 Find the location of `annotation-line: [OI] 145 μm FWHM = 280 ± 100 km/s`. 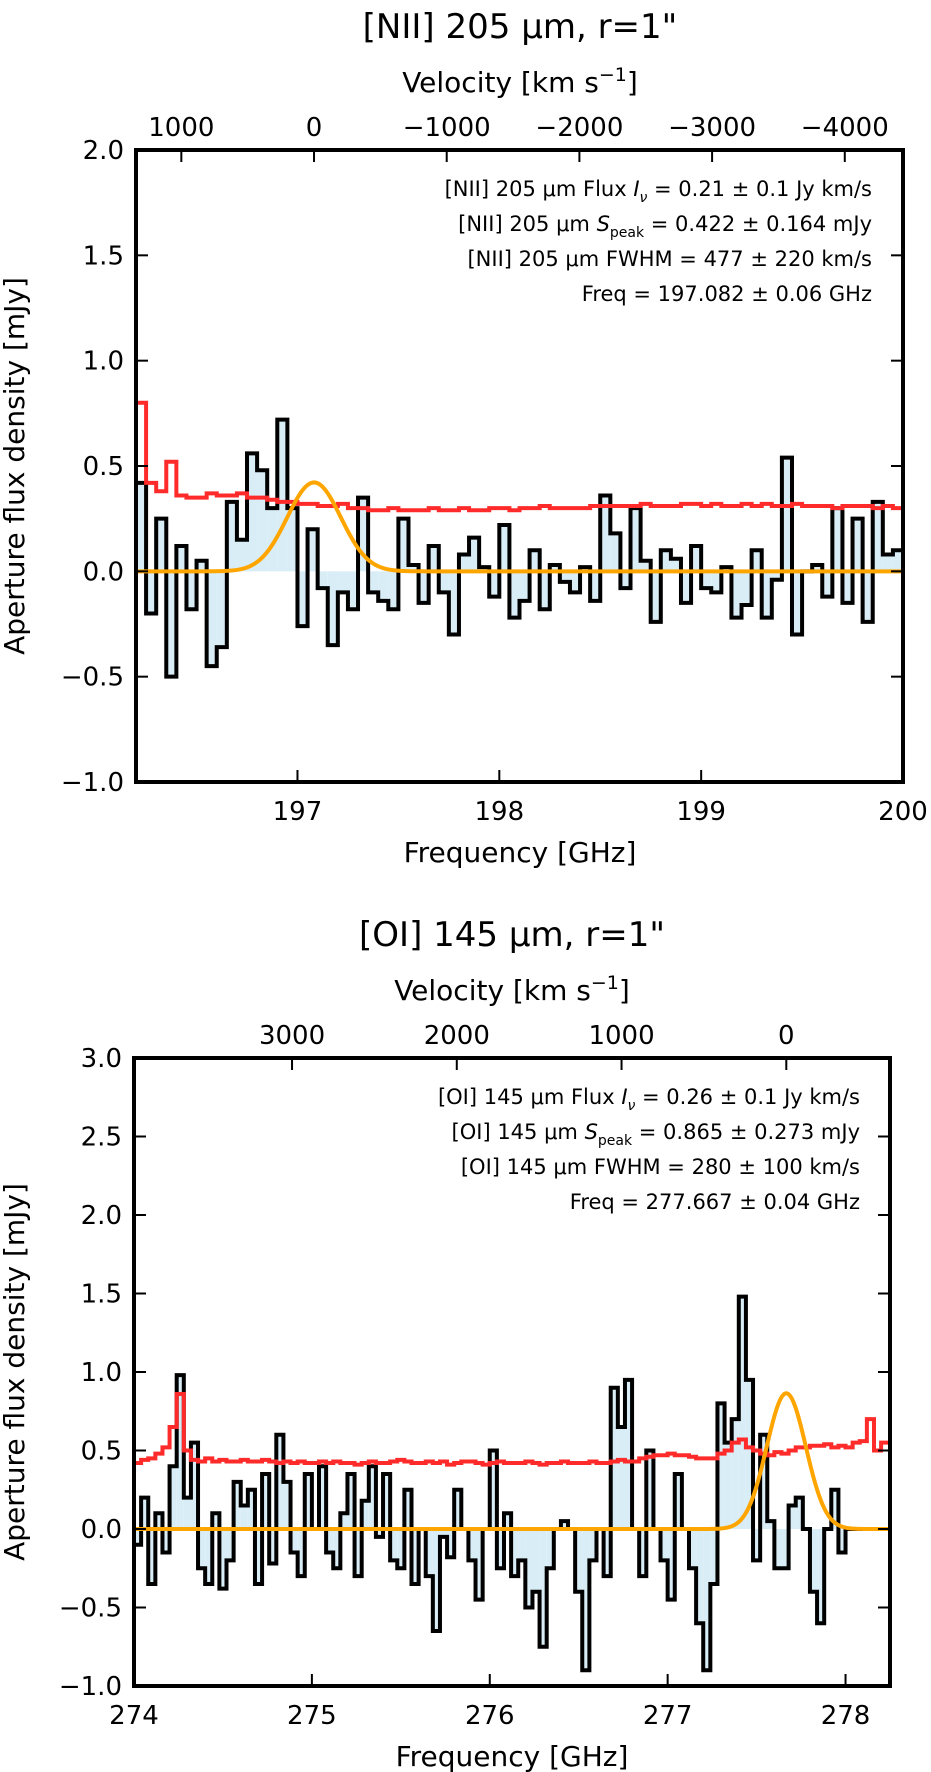

annotation-line: [OI] 145 μm FWHM = 280 ± 100 km/s is located at coordinates (660, 1167).